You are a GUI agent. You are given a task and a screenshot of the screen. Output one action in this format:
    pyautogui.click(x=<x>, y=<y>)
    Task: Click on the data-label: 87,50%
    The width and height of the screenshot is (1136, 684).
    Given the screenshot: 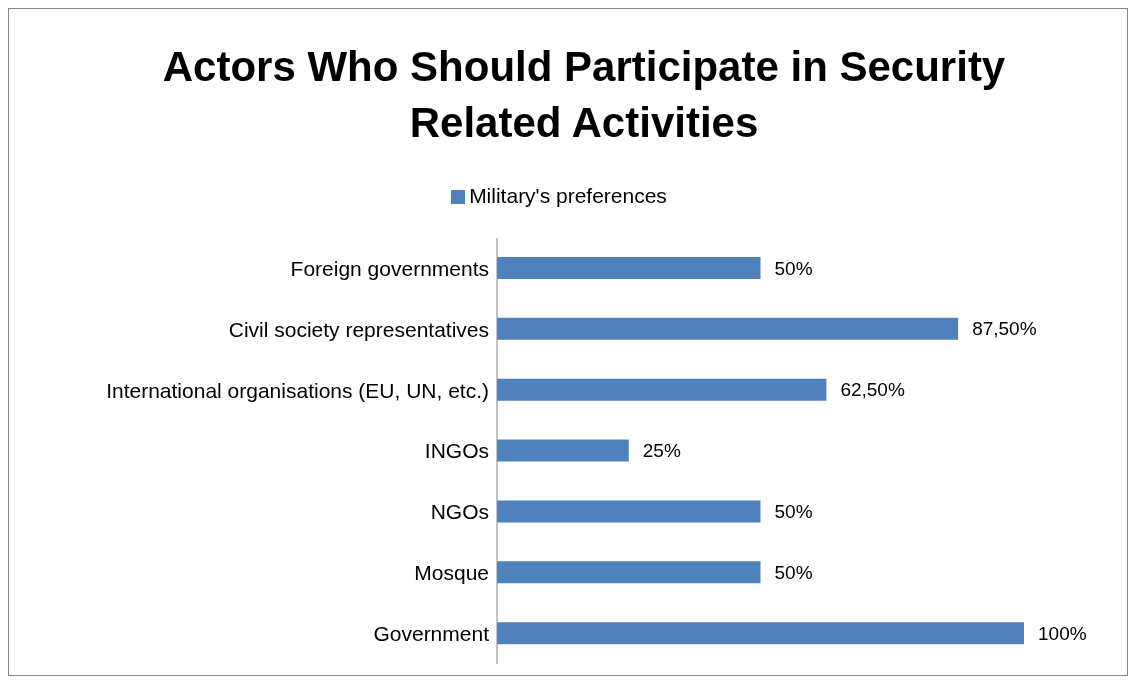 What is the action you would take?
    pyautogui.click(x=1004, y=329)
    